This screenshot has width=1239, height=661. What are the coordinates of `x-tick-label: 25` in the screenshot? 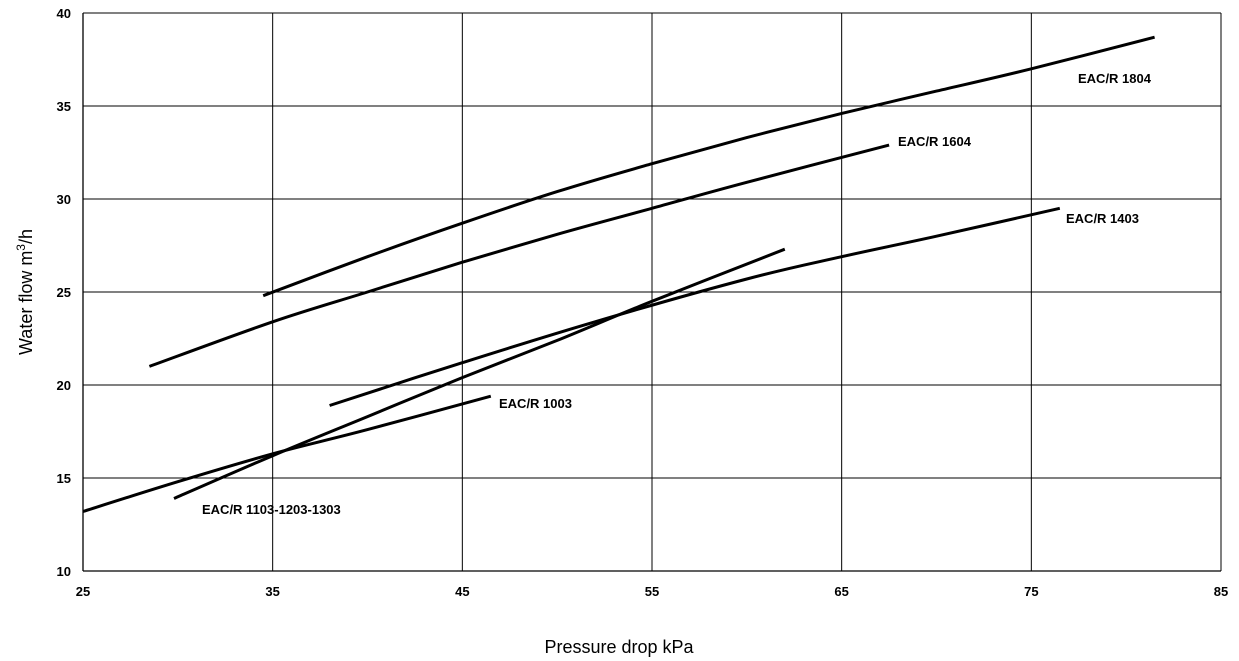 It's located at (83, 591).